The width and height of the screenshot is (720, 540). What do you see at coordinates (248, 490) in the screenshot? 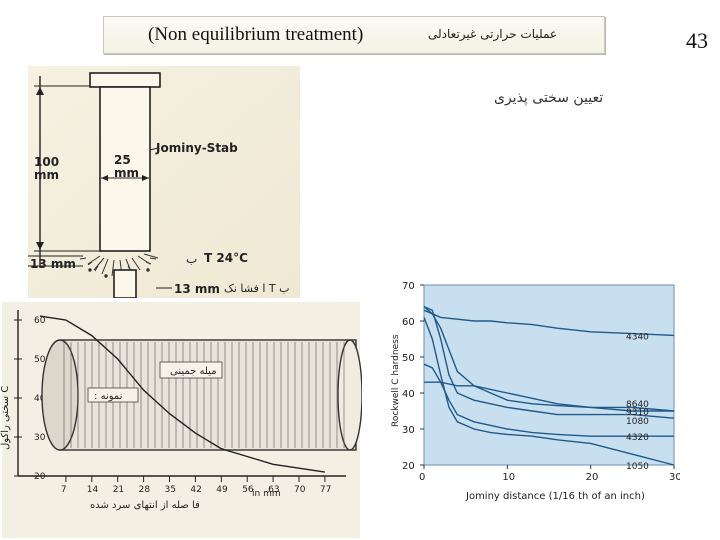
I see `bar-x-tick-label: 56` at bounding box center [248, 490].